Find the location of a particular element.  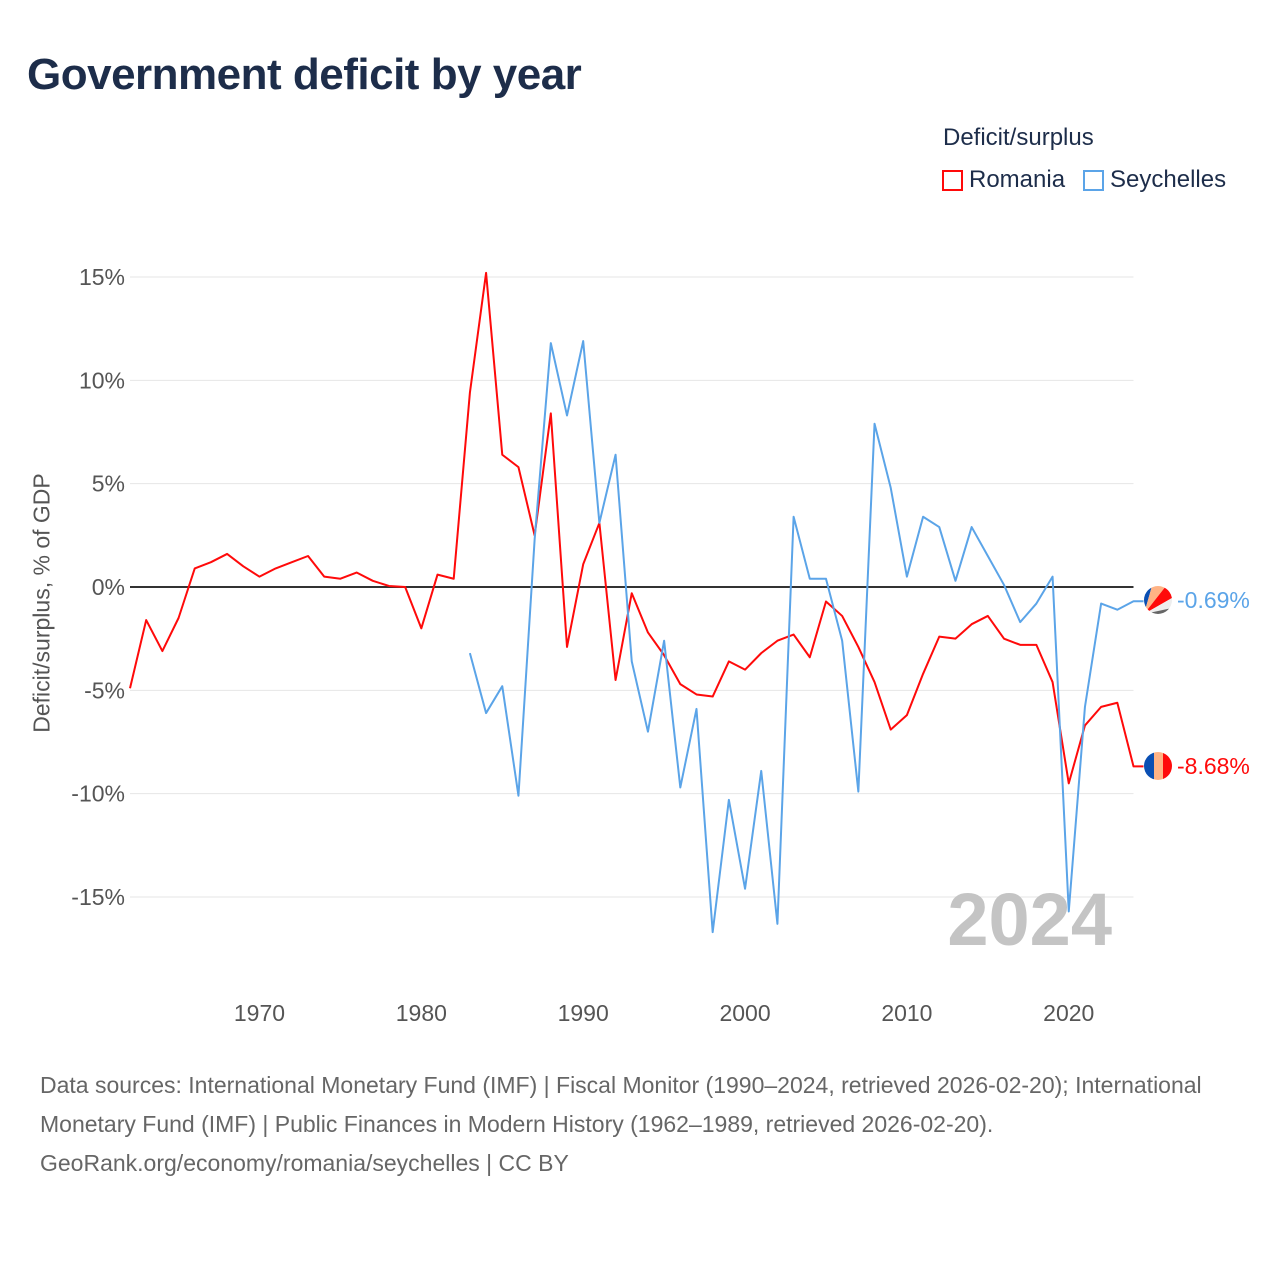

end-label-seychelles: -0.69% is located at coordinates (1213, 600).